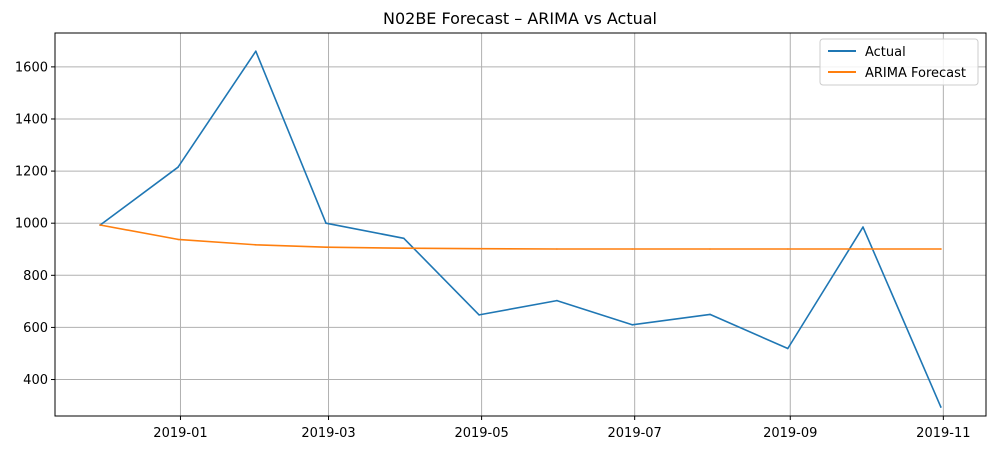 The height and width of the screenshot is (451, 994). Describe the element at coordinates (35, 328) in the screenshot. I see `y-tick-label: 600` at that location.